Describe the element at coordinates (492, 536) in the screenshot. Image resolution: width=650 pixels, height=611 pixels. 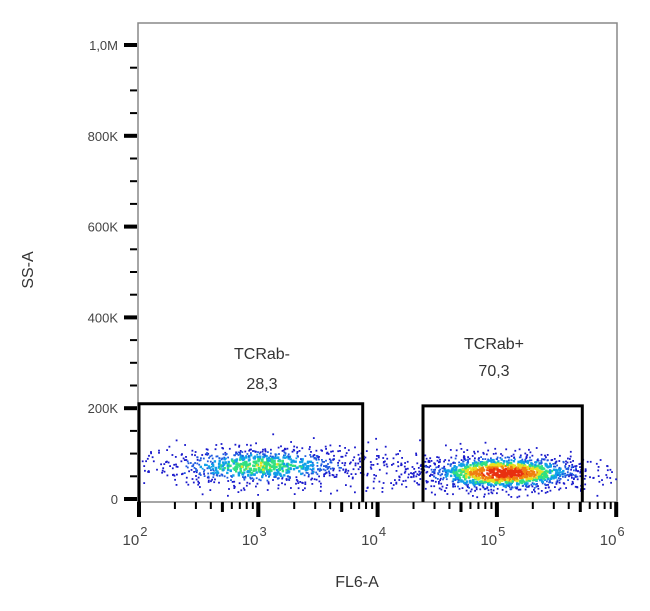
I see `x-tick-label: 10⁵` at that location.